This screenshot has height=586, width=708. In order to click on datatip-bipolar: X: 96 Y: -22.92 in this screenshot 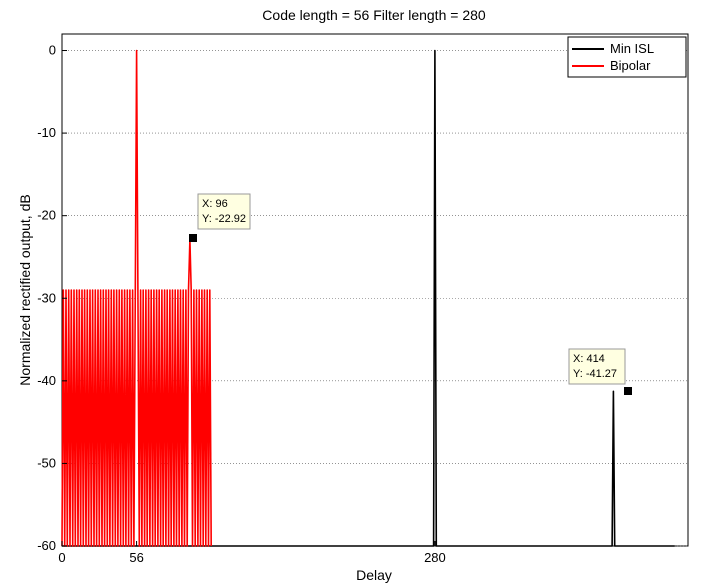, I will do `click(220, 217)`.